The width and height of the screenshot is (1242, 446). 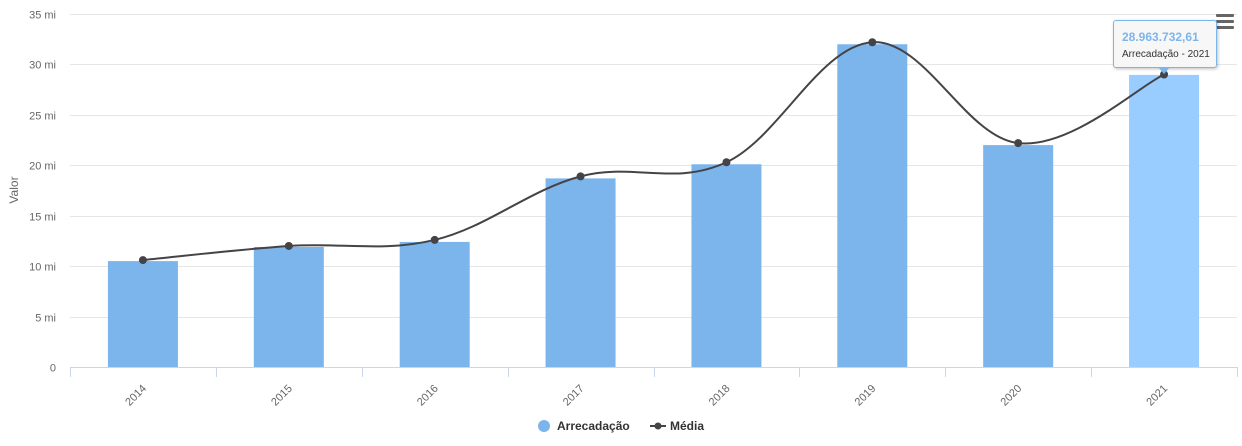 I want to click on y-tick-label: 20 mi, so click(x=42, y=167).